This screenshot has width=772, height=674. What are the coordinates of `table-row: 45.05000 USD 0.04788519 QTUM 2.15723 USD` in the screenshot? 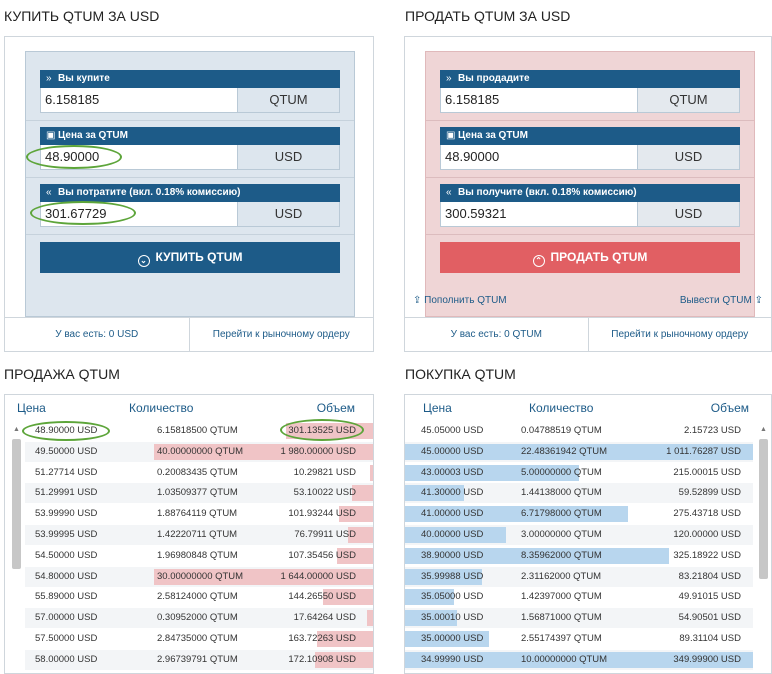 It's located at (579, 431).